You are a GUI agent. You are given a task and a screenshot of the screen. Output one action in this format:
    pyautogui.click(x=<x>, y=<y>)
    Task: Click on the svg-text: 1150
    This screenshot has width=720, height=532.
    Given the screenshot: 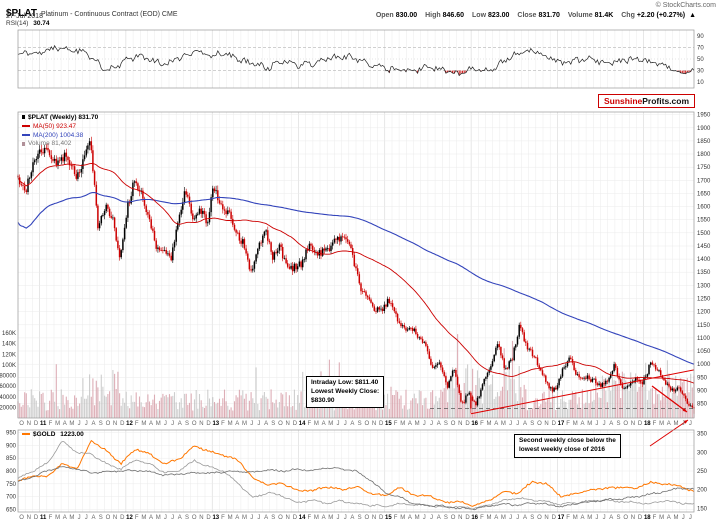 What is the action you would take?
    pyautogui.click(x=704, y=326)
    